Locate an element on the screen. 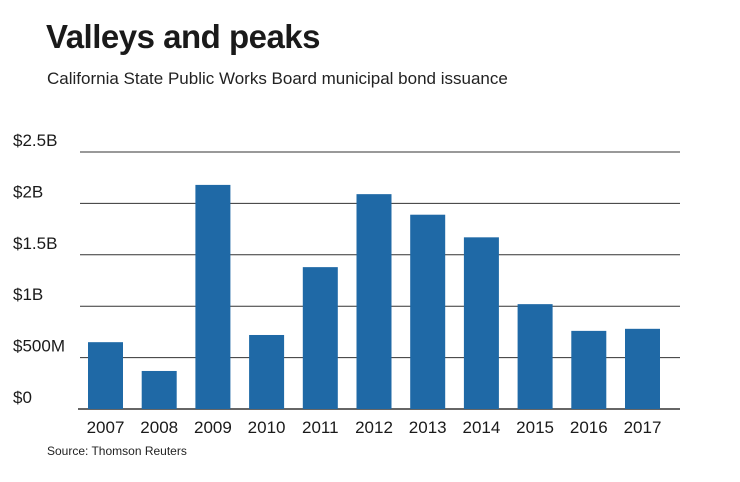 This screenshot has height=482, width=740. x-tick-label: 2015 is located at coordinates (535, 427).